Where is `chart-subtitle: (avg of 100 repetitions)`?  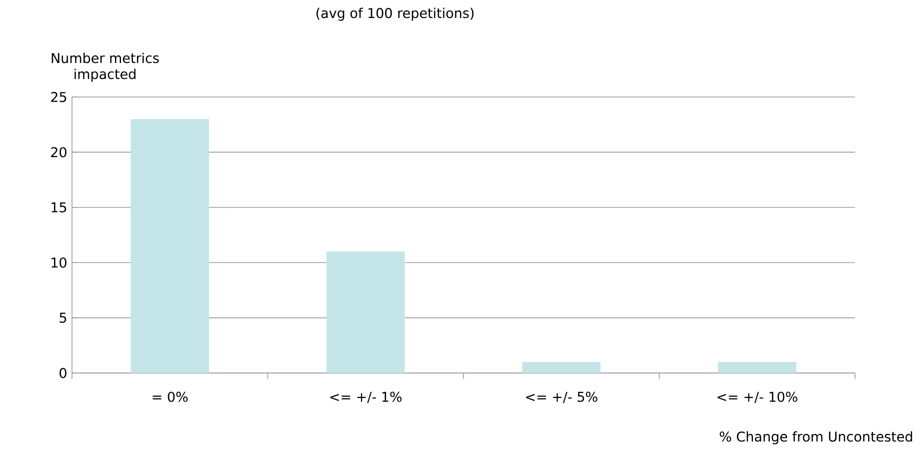 chart-subtitle: (avg of 100 repetitions) is located at coordinates (395, 14).